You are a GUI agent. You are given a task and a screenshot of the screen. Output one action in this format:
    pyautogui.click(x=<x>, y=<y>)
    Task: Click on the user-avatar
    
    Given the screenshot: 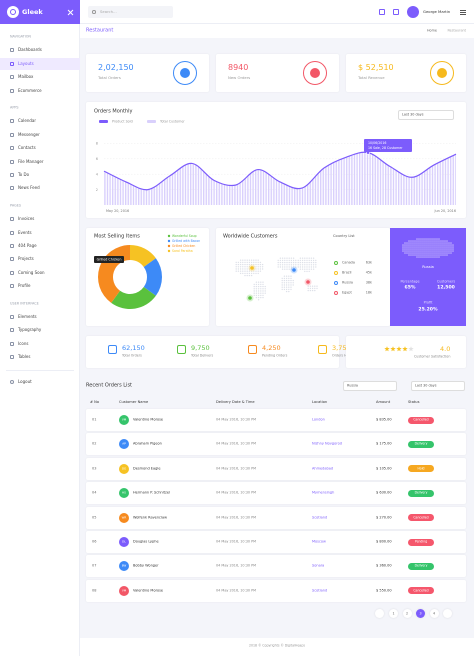 What is the action you would take?
    pyautogui.click(x=413, y=12)
    